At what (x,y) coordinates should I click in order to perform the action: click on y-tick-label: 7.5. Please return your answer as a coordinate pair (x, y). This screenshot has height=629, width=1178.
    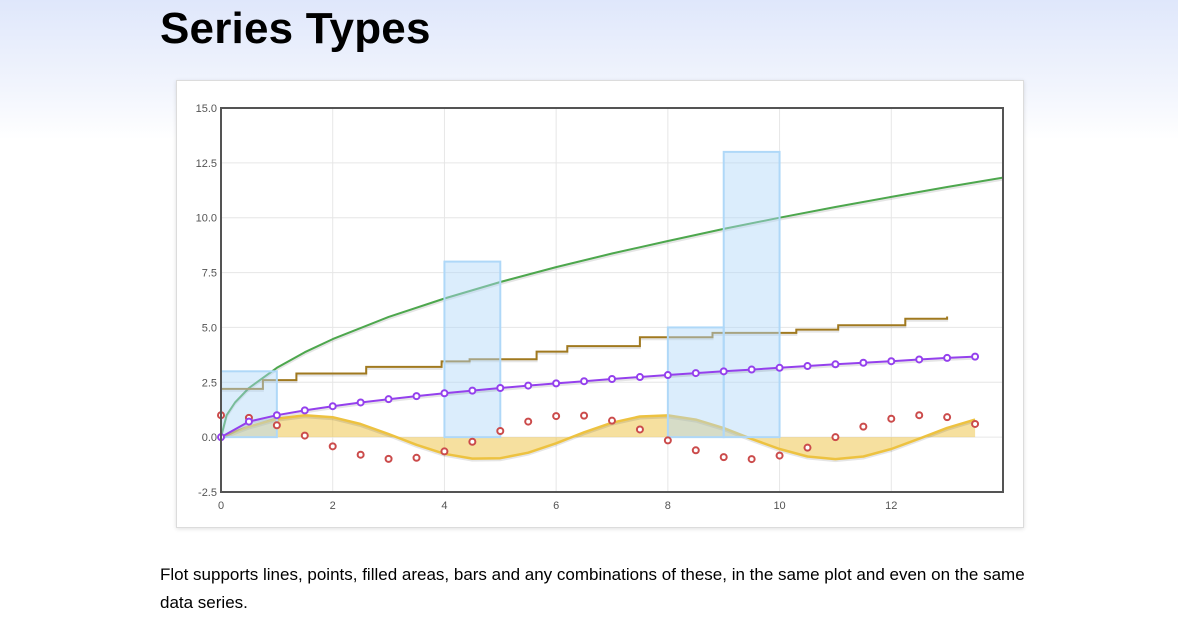
    Looking at the image, I should click on (209, 274).